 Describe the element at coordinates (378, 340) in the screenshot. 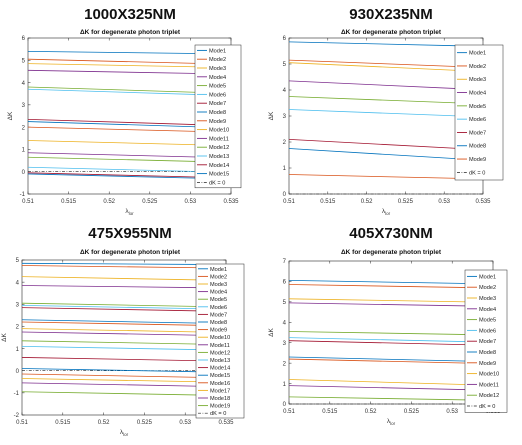

I see `series-line-mode6` at that location.